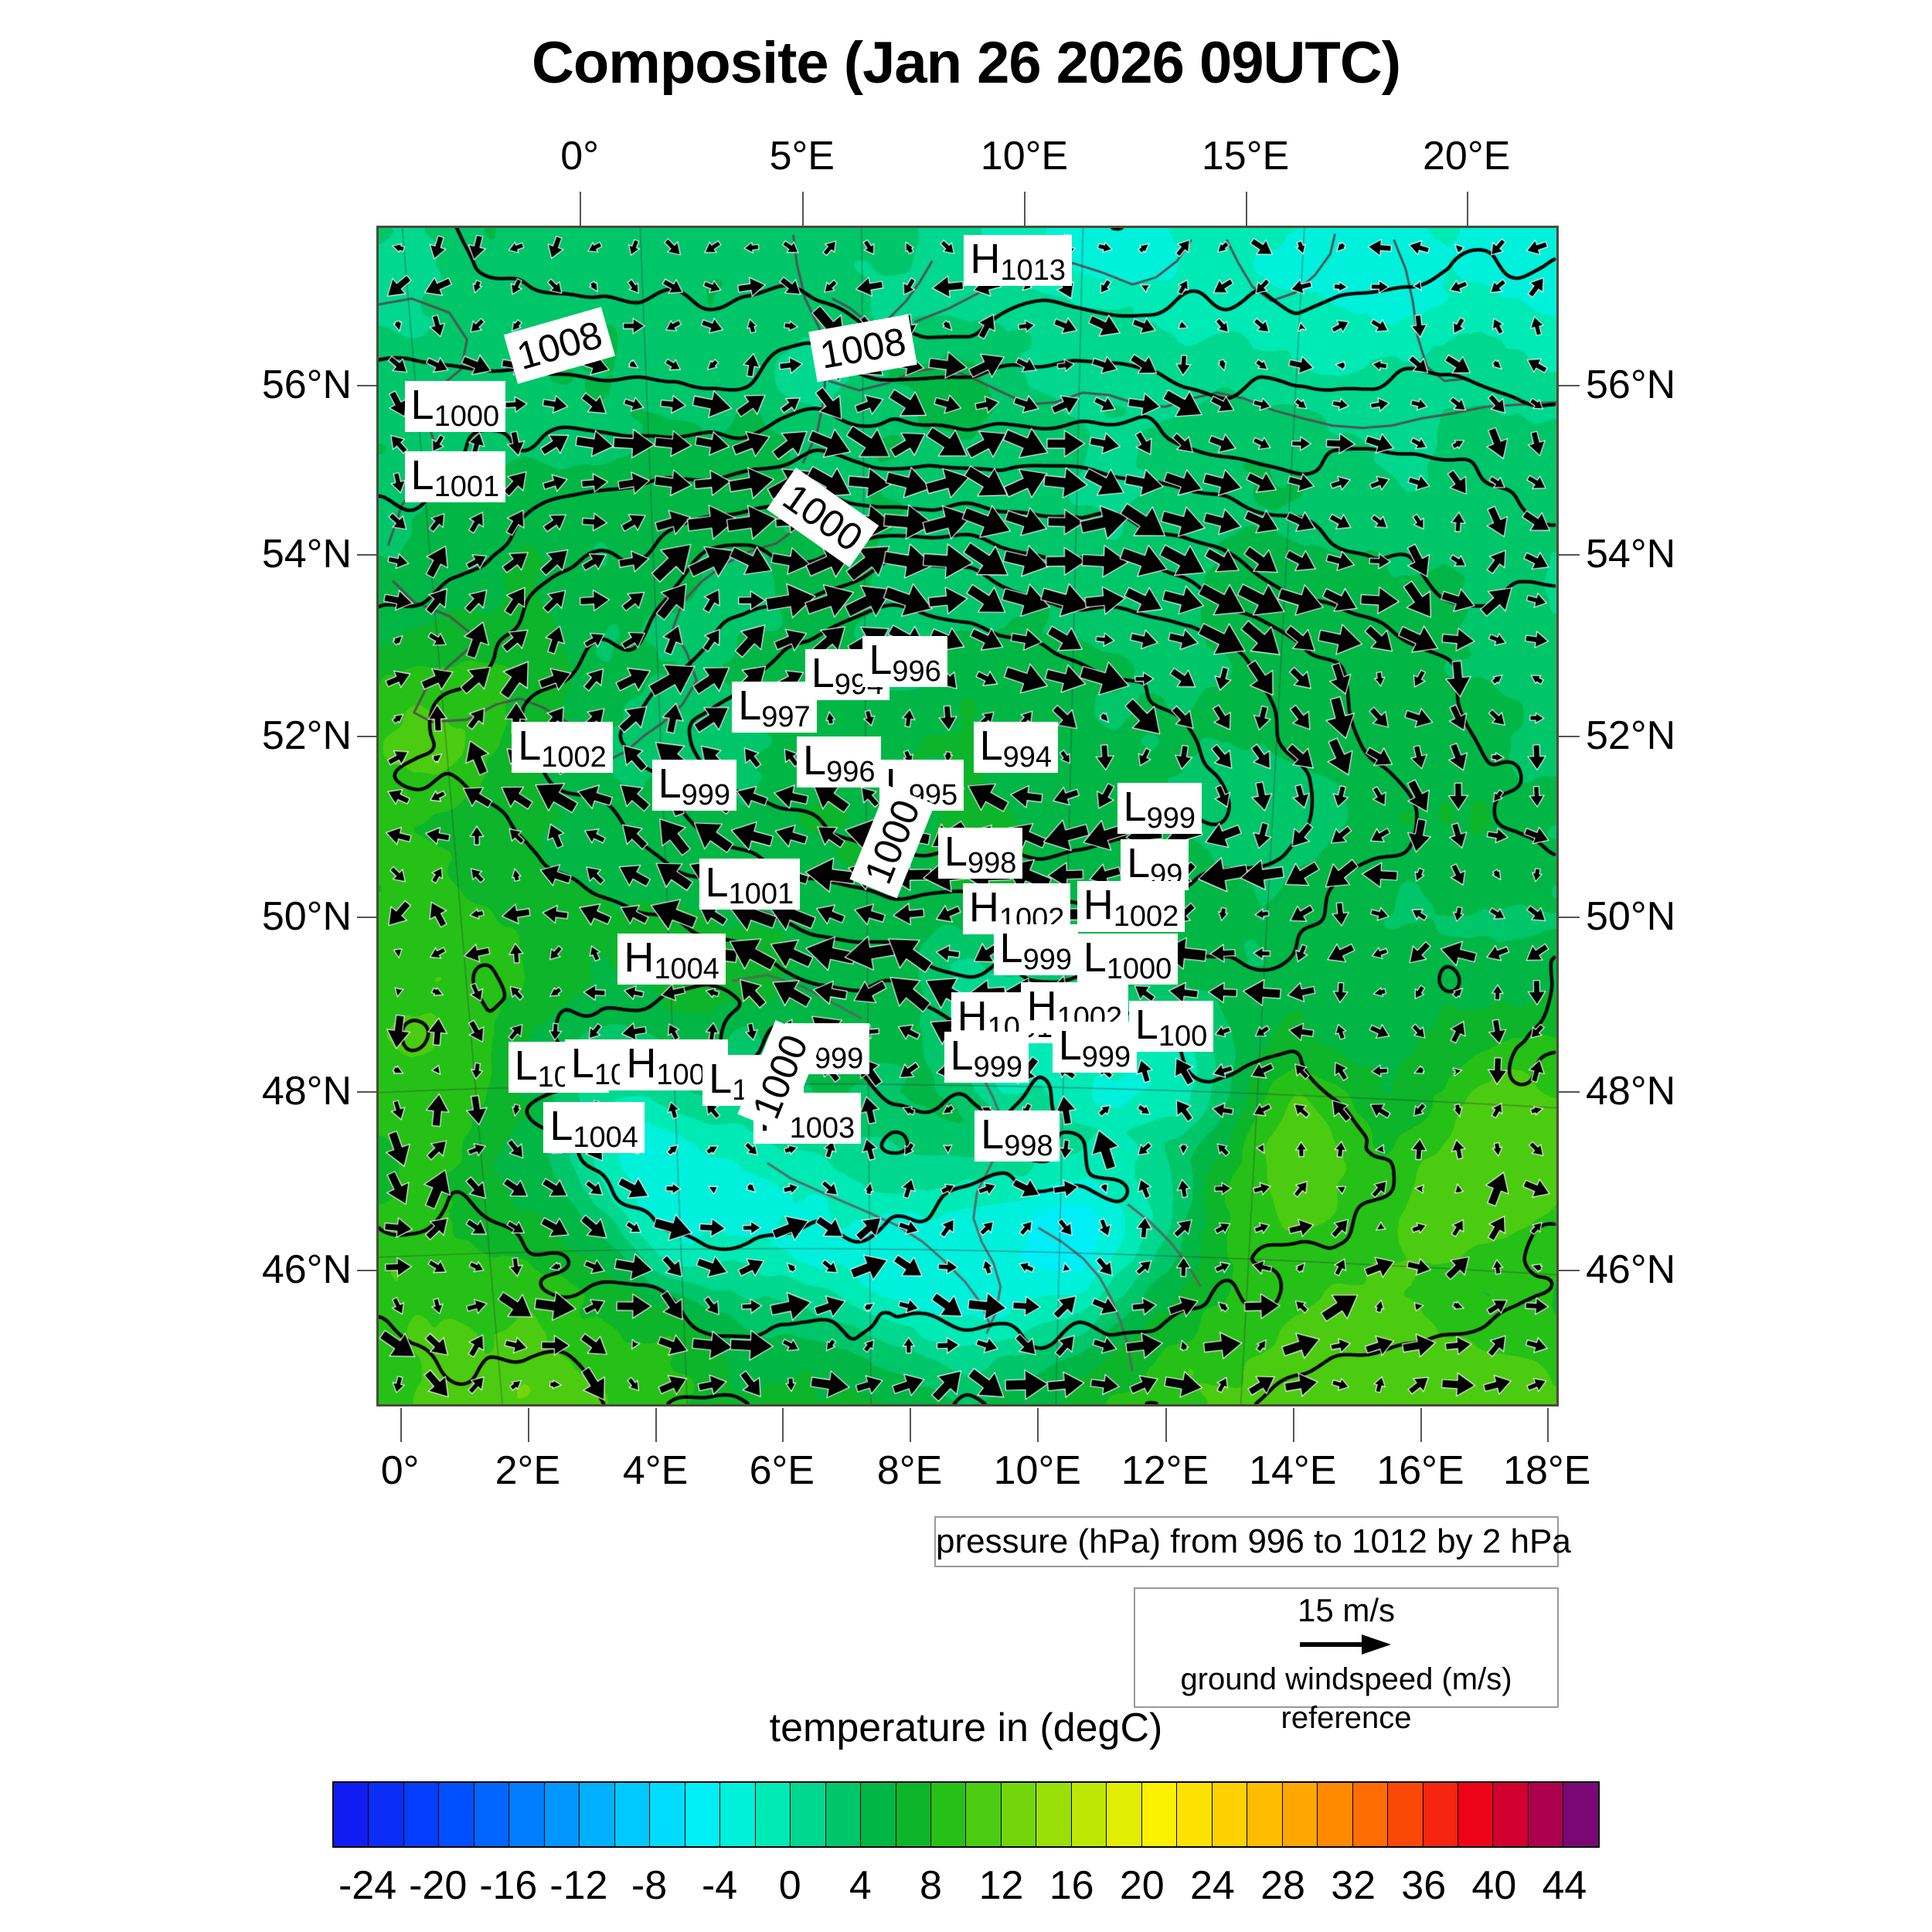 The image size is (1932, 1932). Describe the element at coordinates (1016, 748) in the screenshot. I see `pressure-extremum-l-10: L994` at that location.